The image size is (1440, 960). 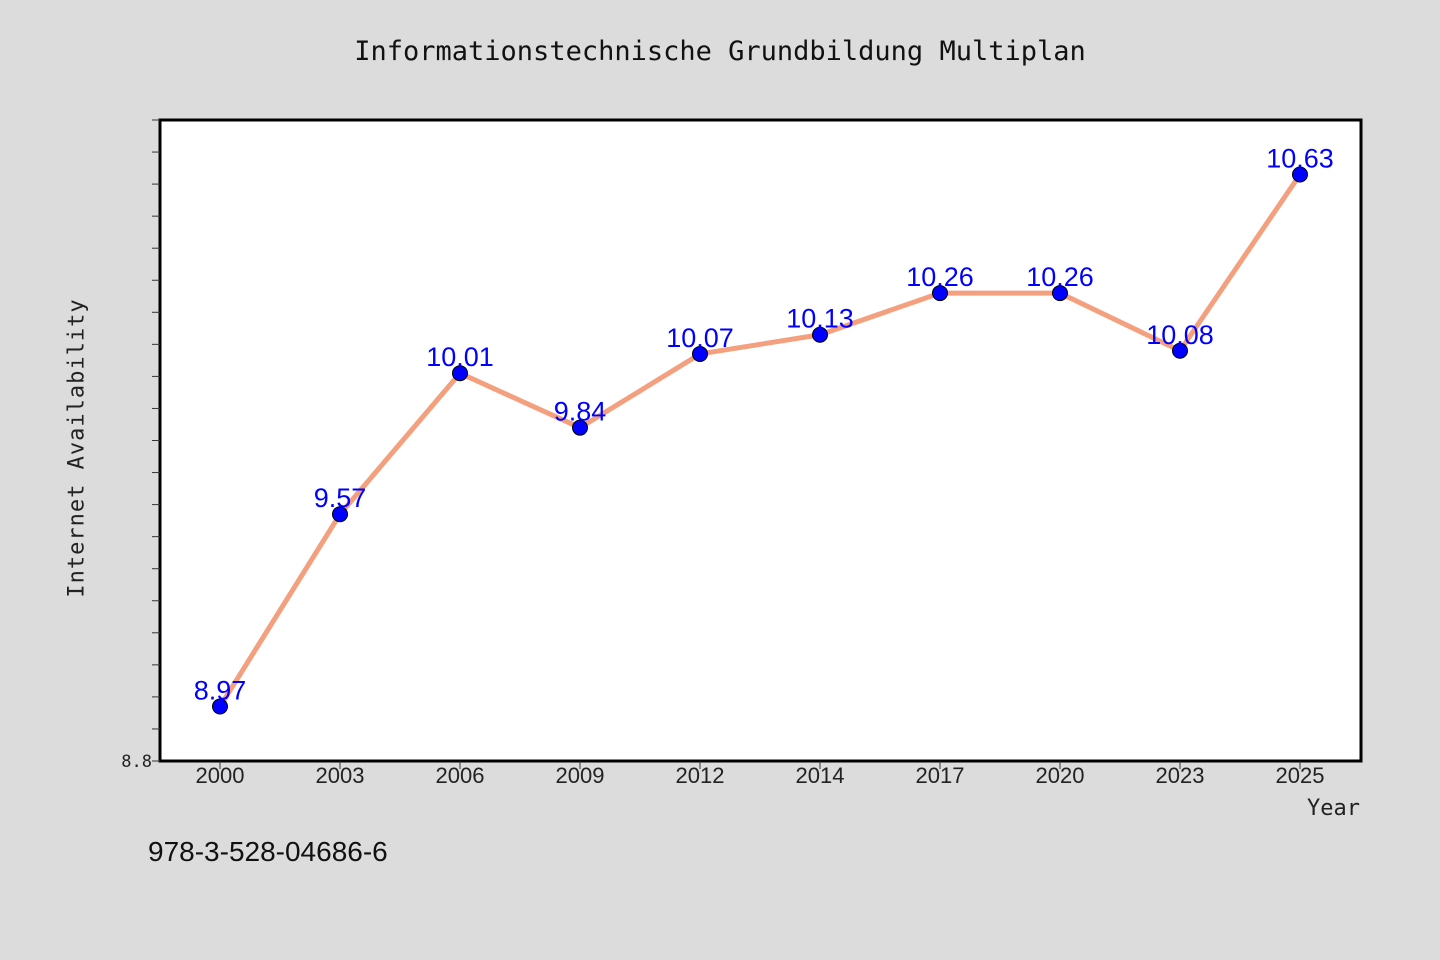 What do you see at coordinates (460, 357) in the screenshot?
I see `data-label: 10.01` at bounding box center [460, 357].